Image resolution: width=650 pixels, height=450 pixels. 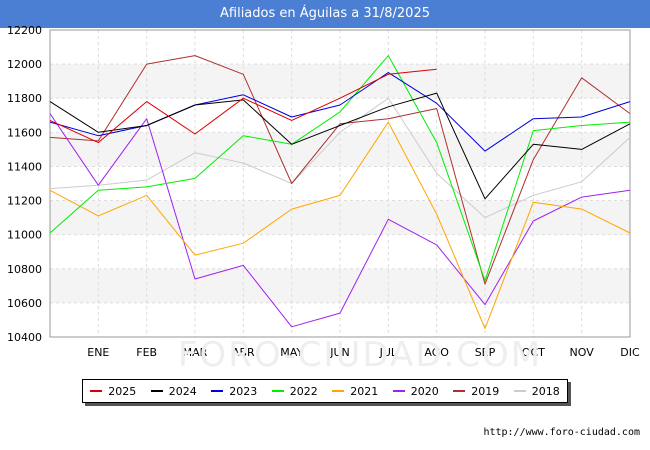 What do you see at coordinates (24, 201) in the screenshot?
I see `y-tick-label: 11200` at bounding box center [24, 201].